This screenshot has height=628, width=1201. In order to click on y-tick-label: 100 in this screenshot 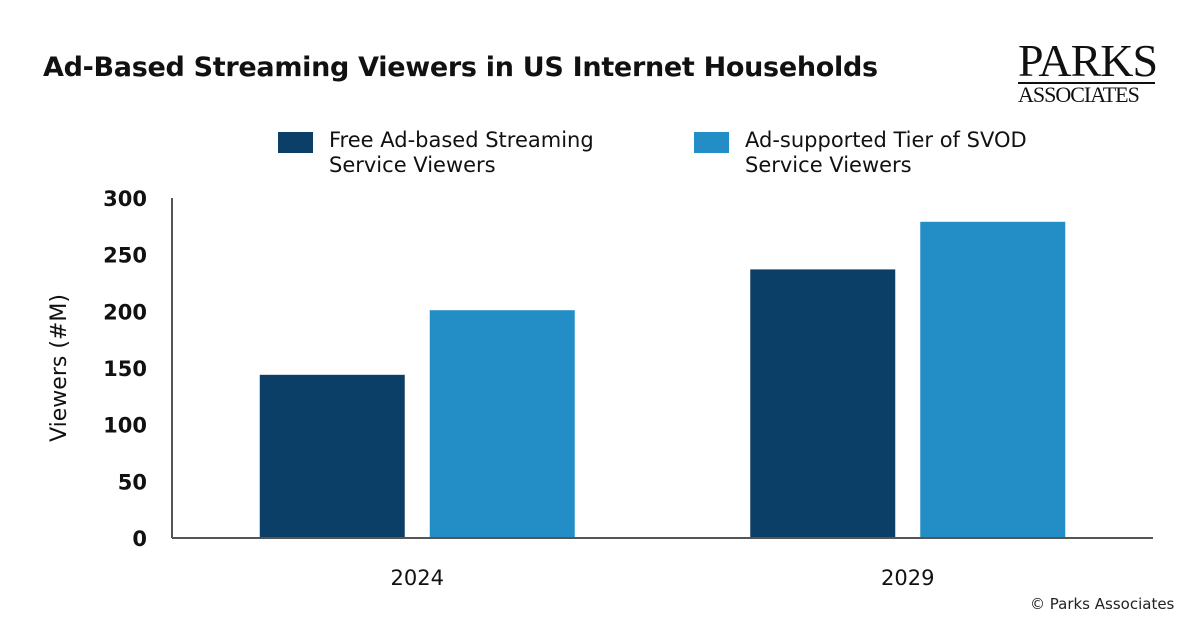, I will do `click(125, 426)`.